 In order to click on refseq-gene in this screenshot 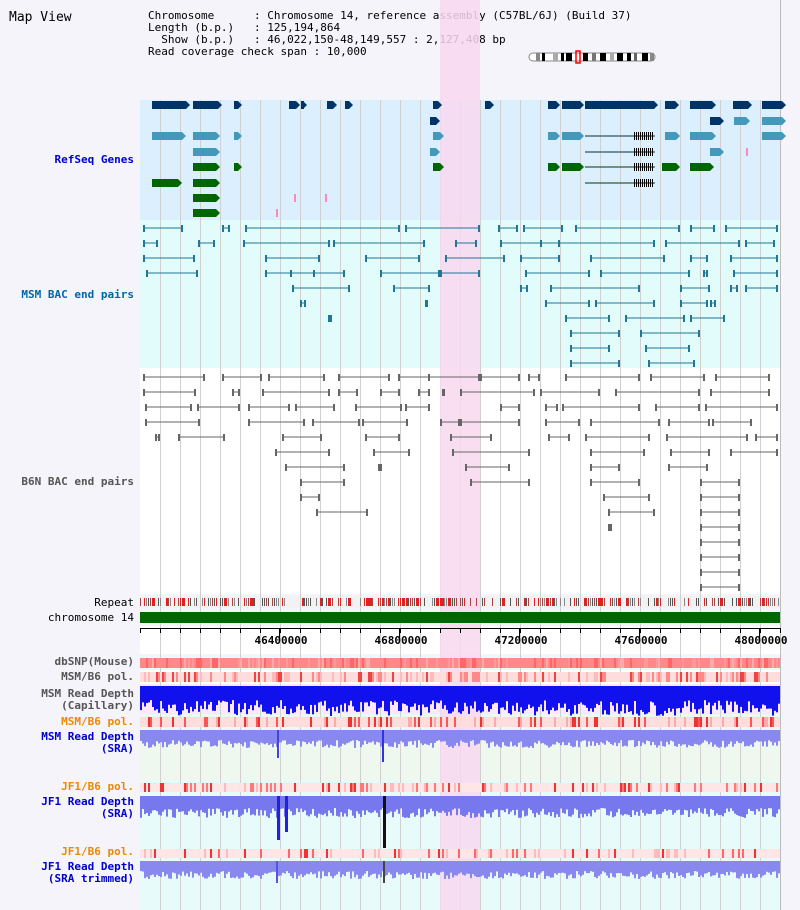, I will do `click(204, 183)`.